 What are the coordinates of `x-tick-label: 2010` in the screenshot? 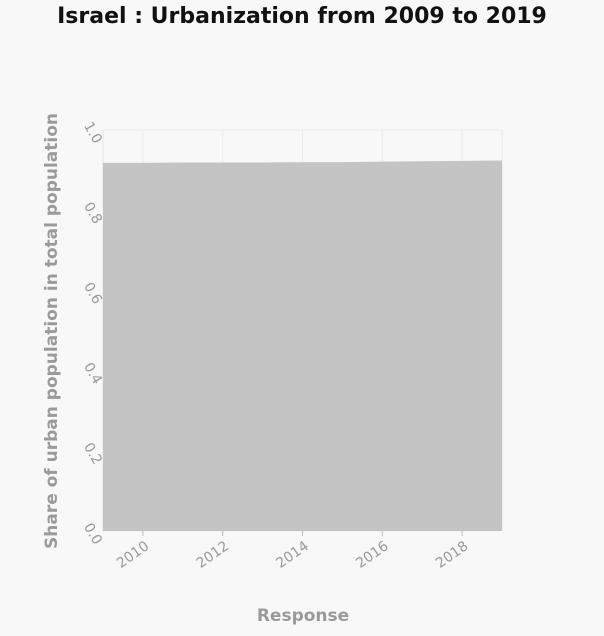 It's located at (133, 555).